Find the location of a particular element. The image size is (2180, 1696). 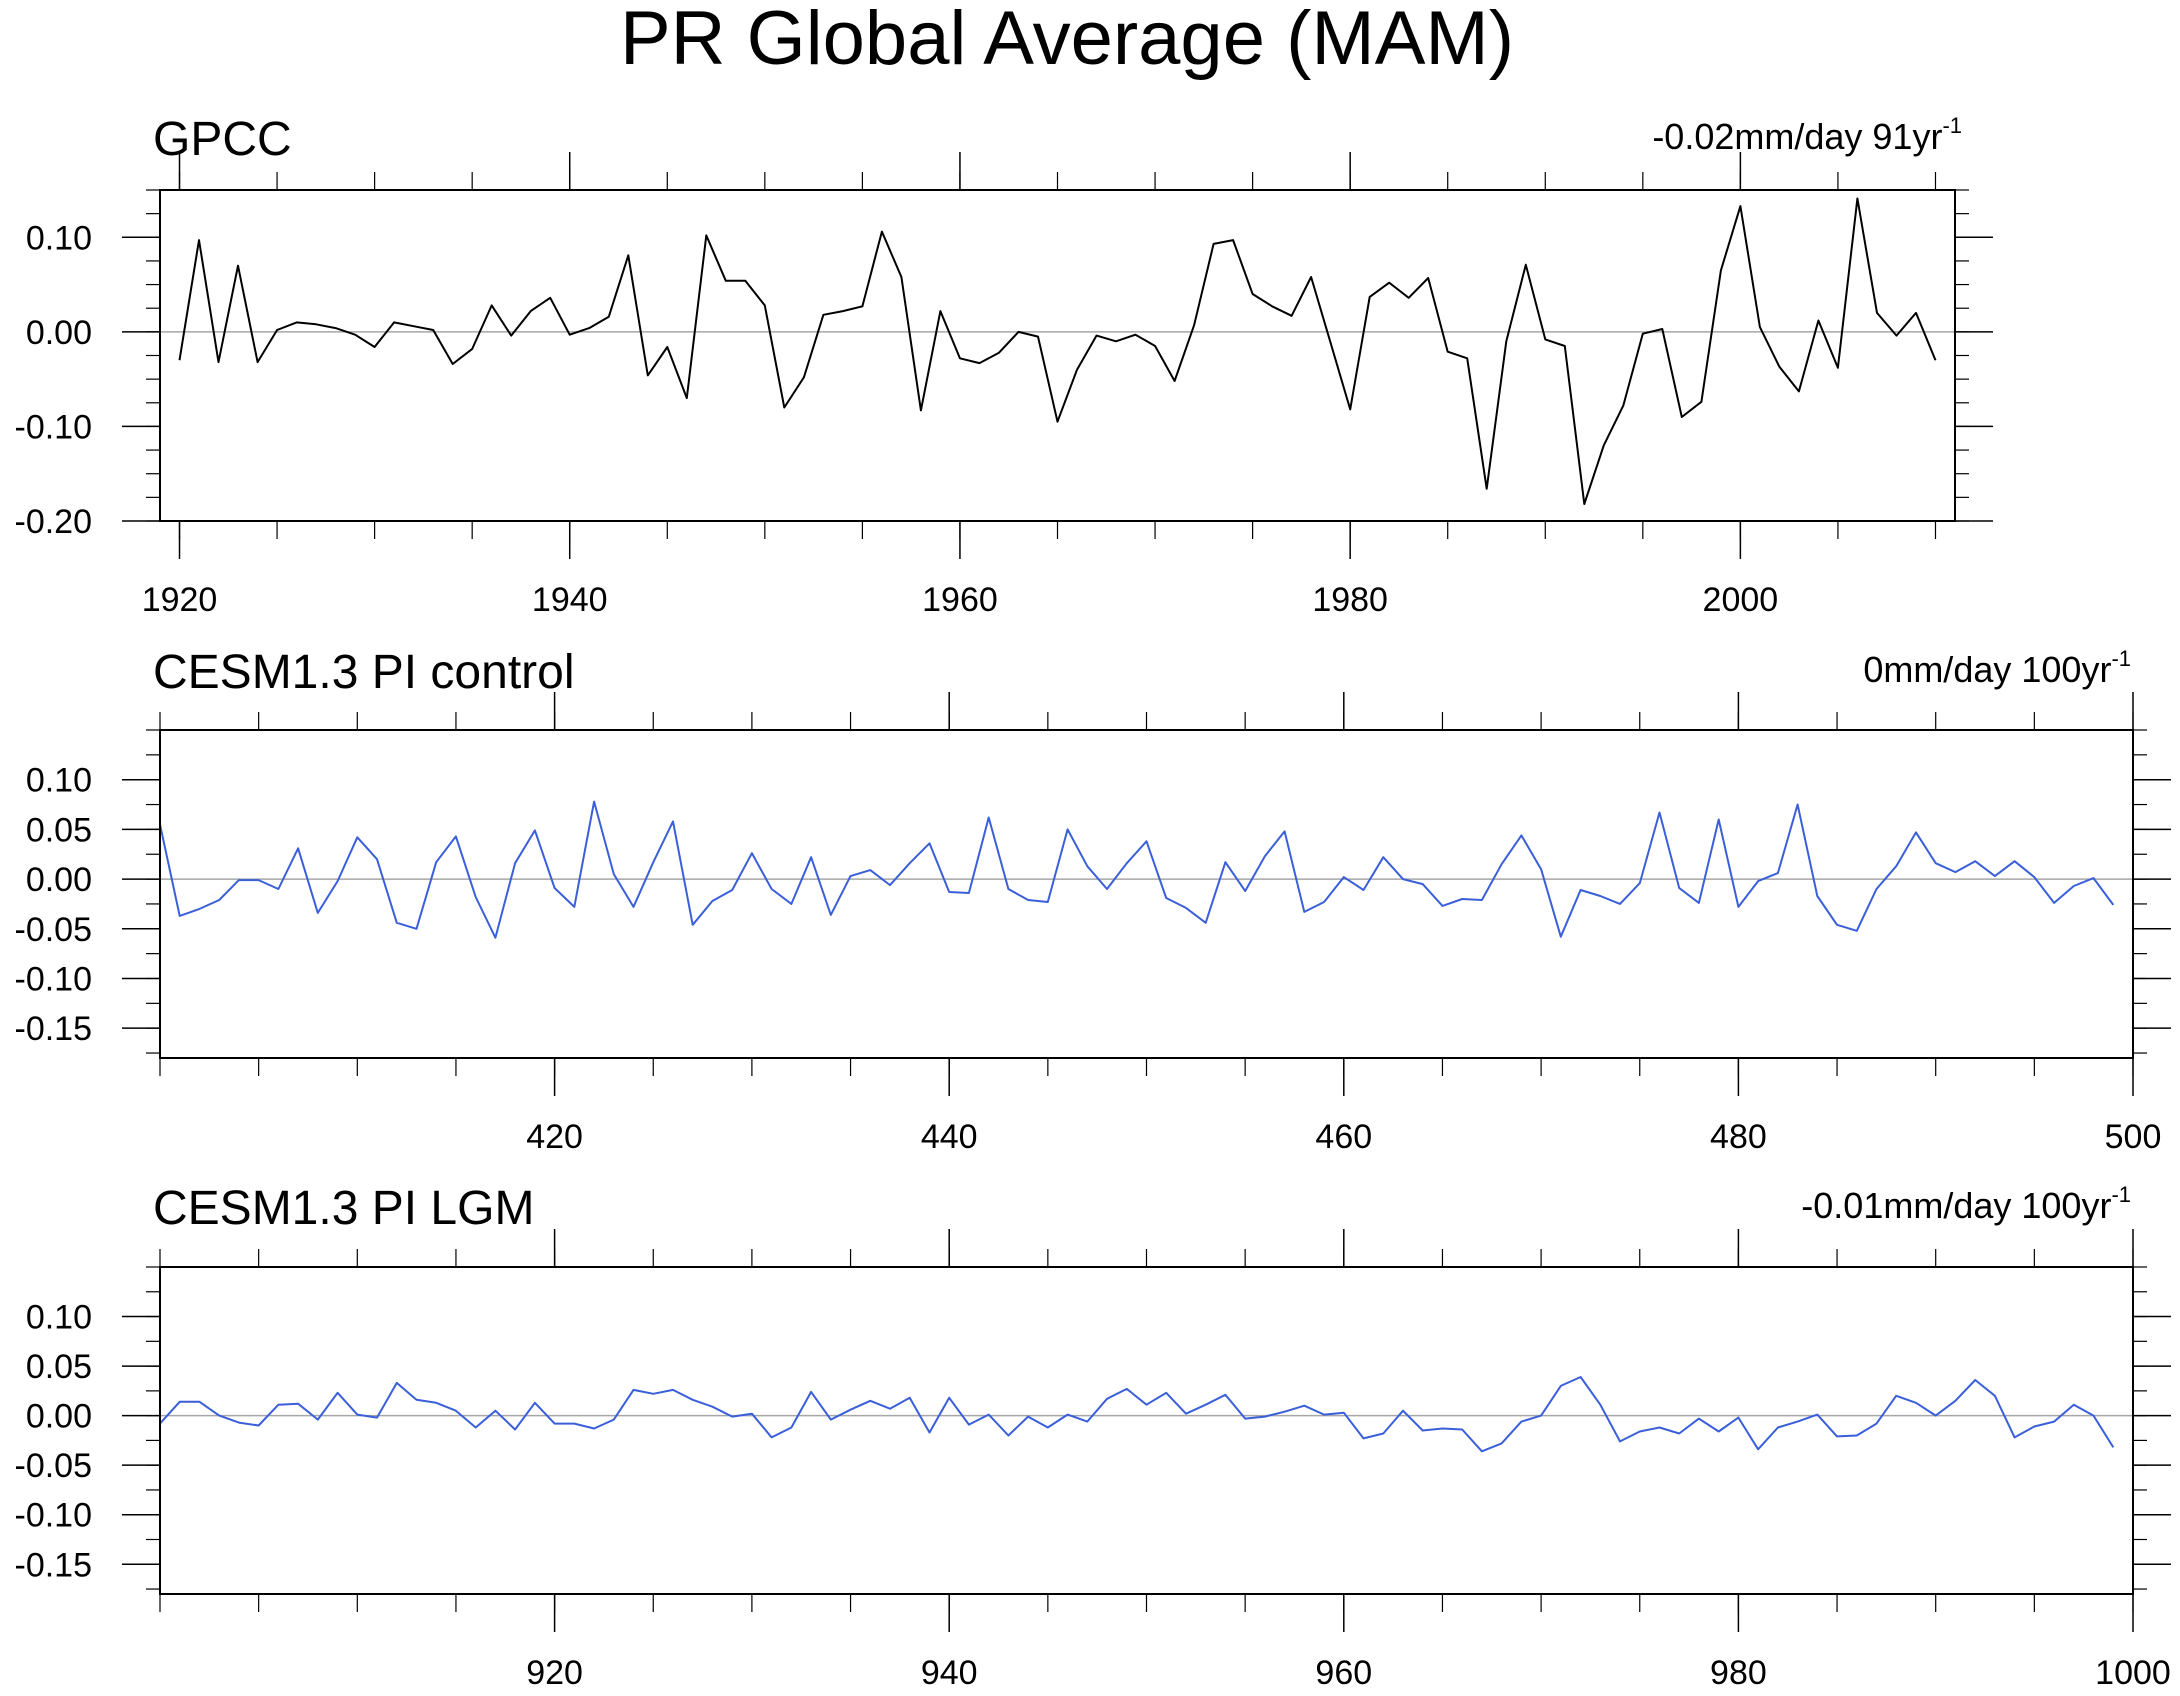

panel-title: CESM1.3 PI LGM is located at coordinates (343, 1208).